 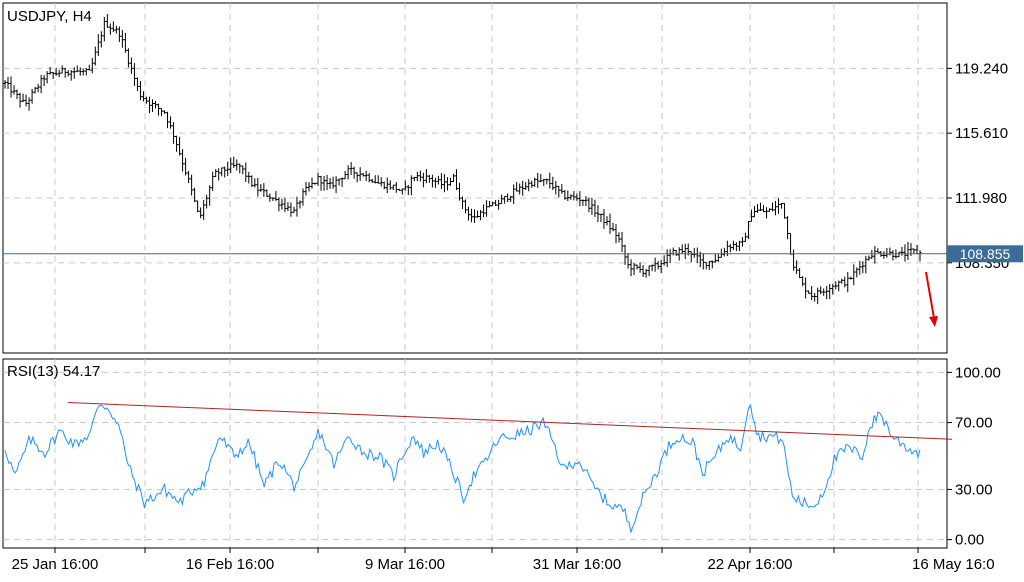 I want to click on time-tick-label: 9 Mar 16:00, so click(x=405, y=564).